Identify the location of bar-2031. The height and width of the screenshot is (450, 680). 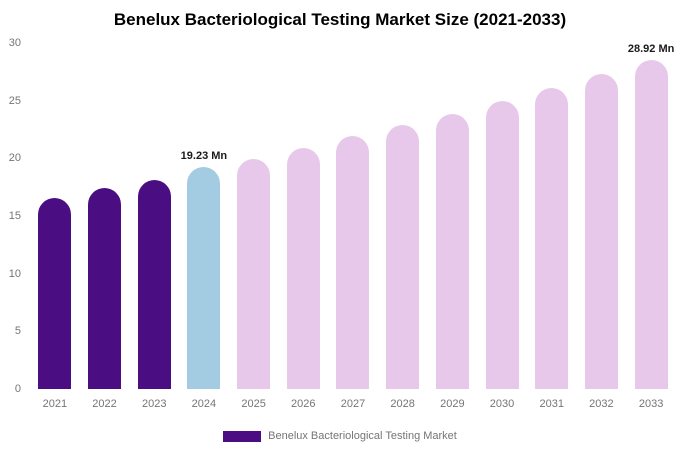
(552, 238).